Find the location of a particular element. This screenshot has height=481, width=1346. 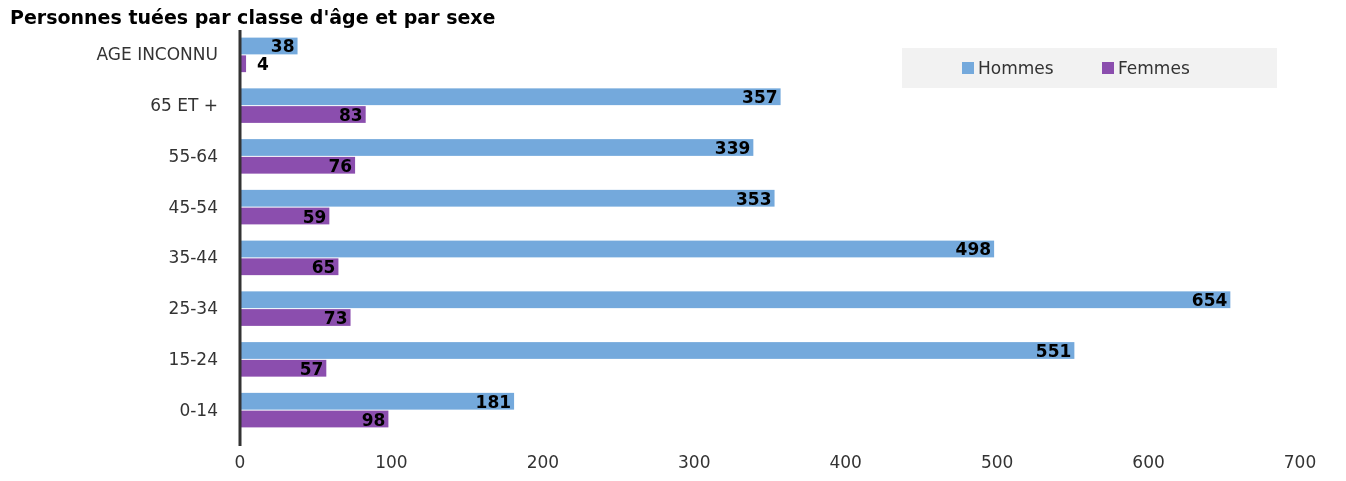

y-tick-label: 25-34 is located at coordinates (193, 308).